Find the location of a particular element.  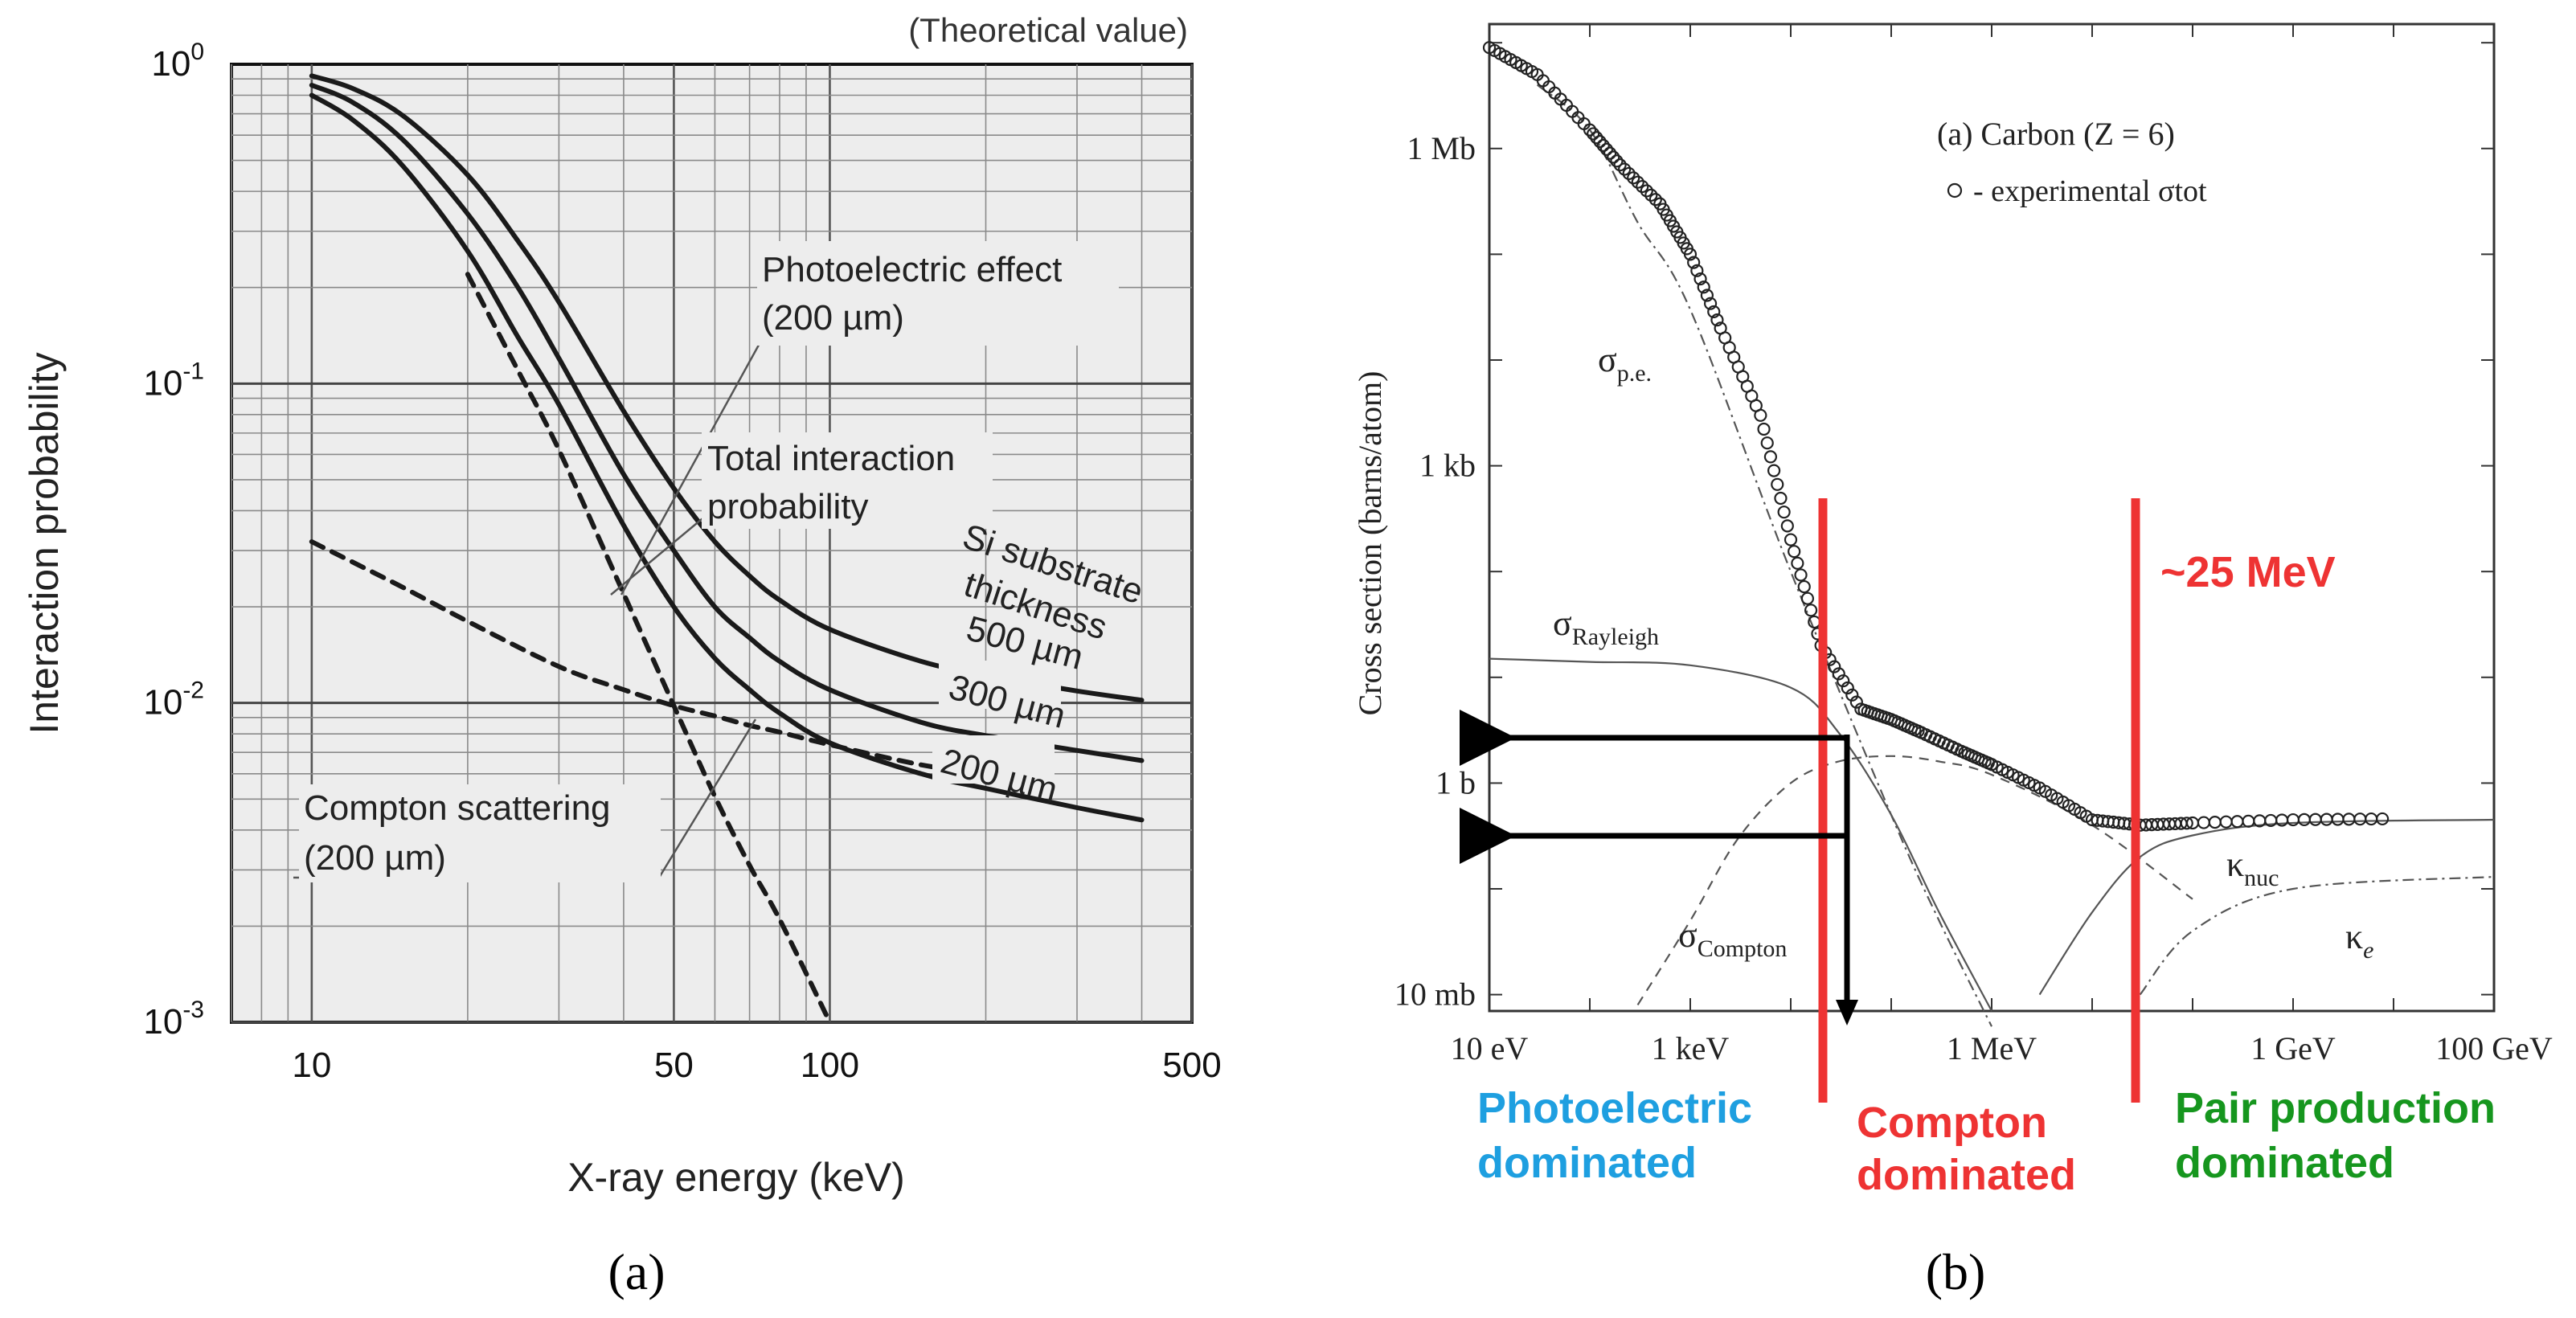

panel-a-y-axis-label: Interaction probability is located at coordinates (44, 543).